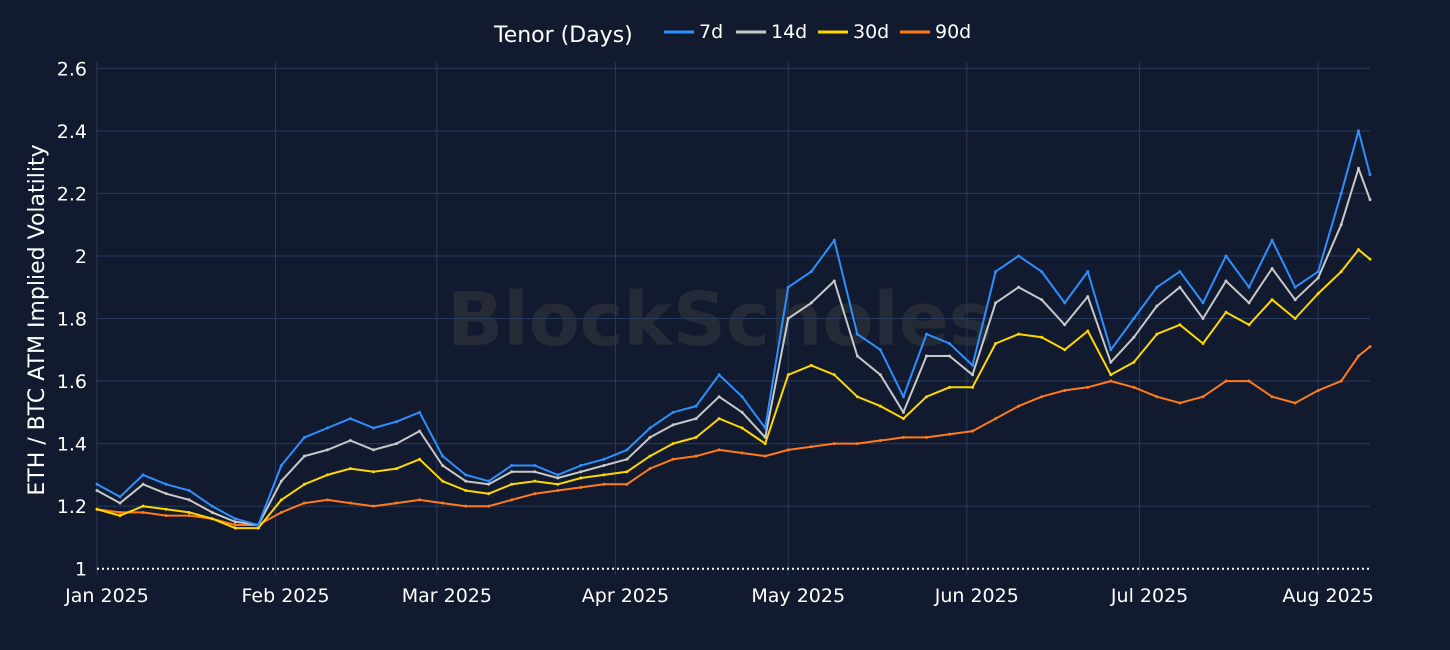 The height and width of the screenshot is (650, 1450). Describe the element at coordinates (72, 319) in the screenshot. I see `y-axis-ticks: 1 1.2 1.4 1.6 1.8 2 2.2 2.4 2.6` at that location.